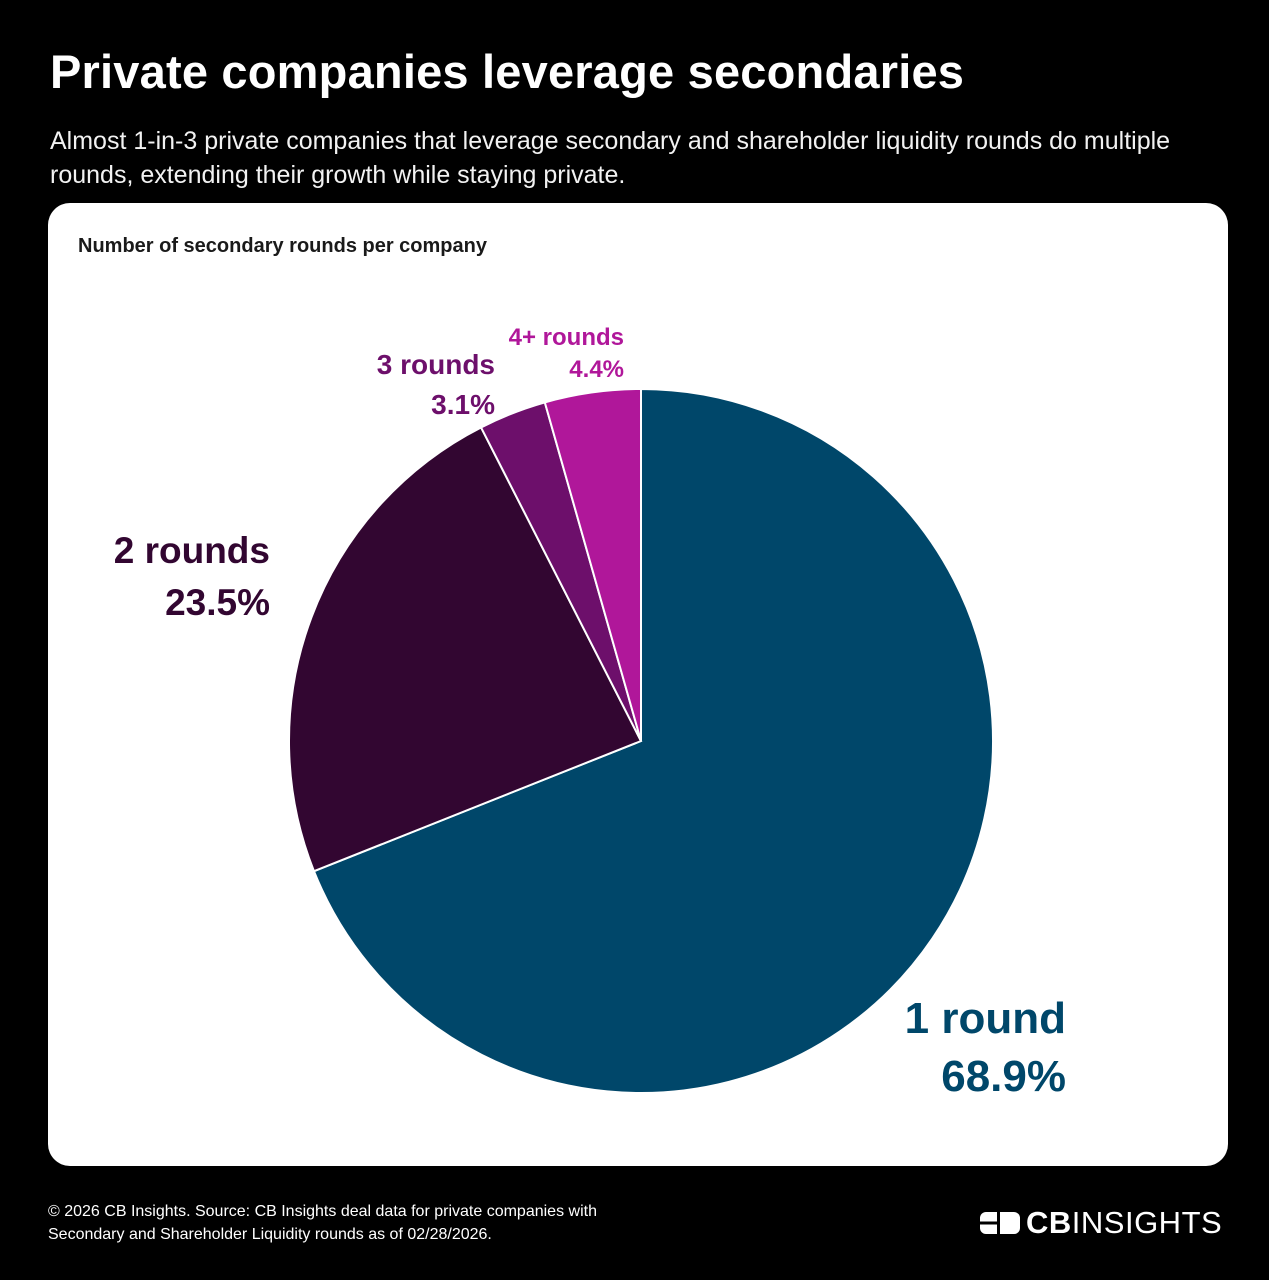 This screenshot has height=1280, width=1269. I want to click on slice-value-label: 4.4%, so click(596, 369).